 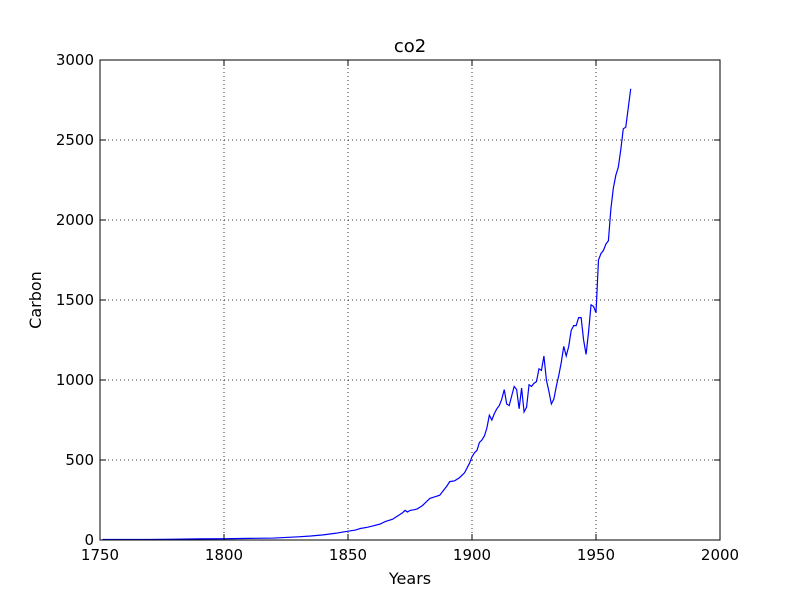 What do you see at coordinates (348, 555) in the screenshot?
I see `x-tick-label: 1850` at bounding box center [348, 555].